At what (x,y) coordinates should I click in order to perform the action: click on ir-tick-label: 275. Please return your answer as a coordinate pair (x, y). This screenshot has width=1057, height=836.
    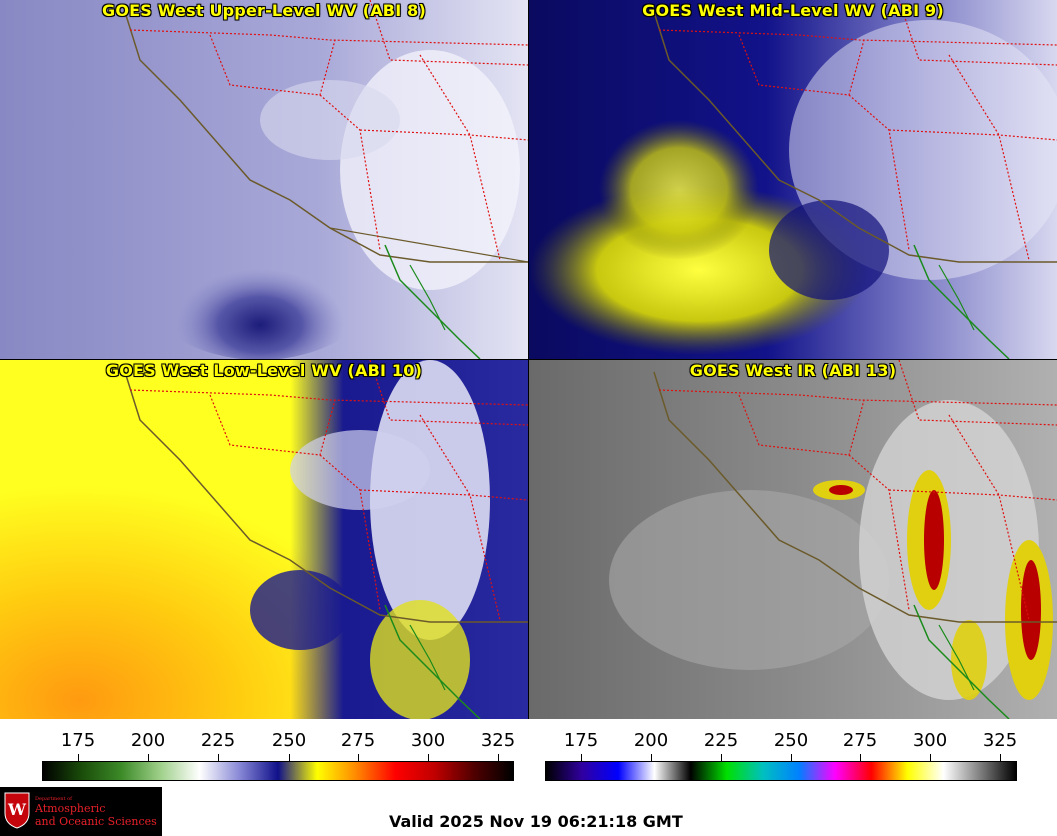
    Looking at the image, I should click on (860, 740).